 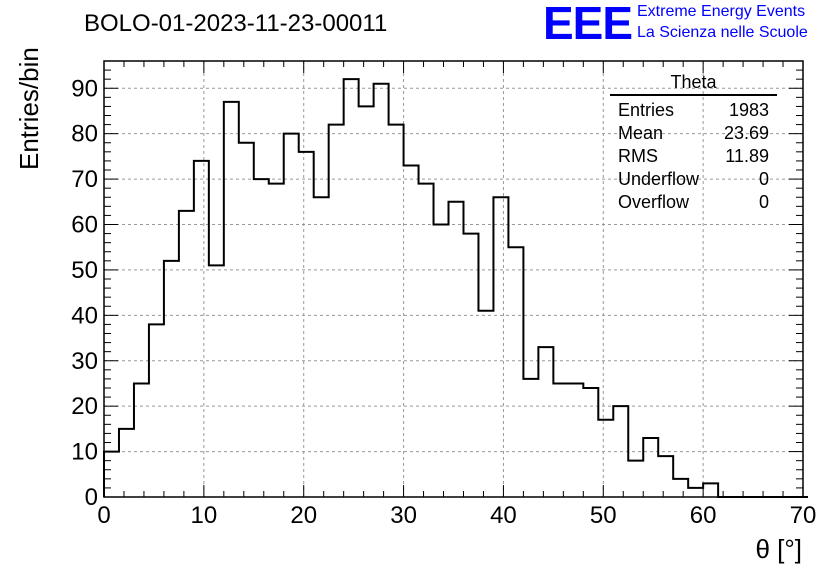 What do you see at coordinates (748, 110) in the screenshot?
I see `stats-value: 1983` at bounding box center [748, 110].